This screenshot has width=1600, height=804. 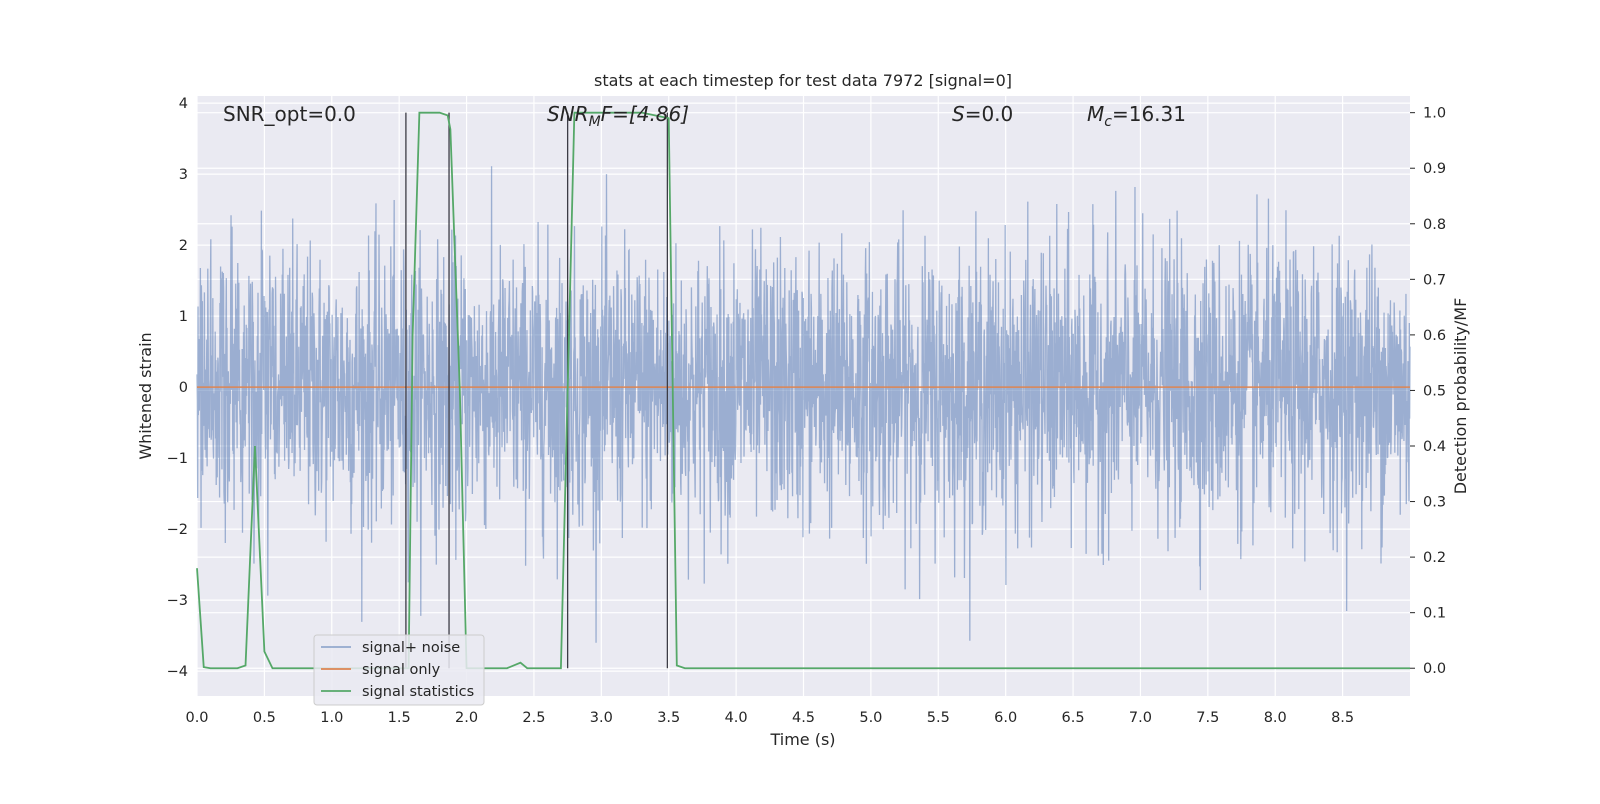 I want to click on x-tick-label: 6.0, so click(x=1005, y=718).